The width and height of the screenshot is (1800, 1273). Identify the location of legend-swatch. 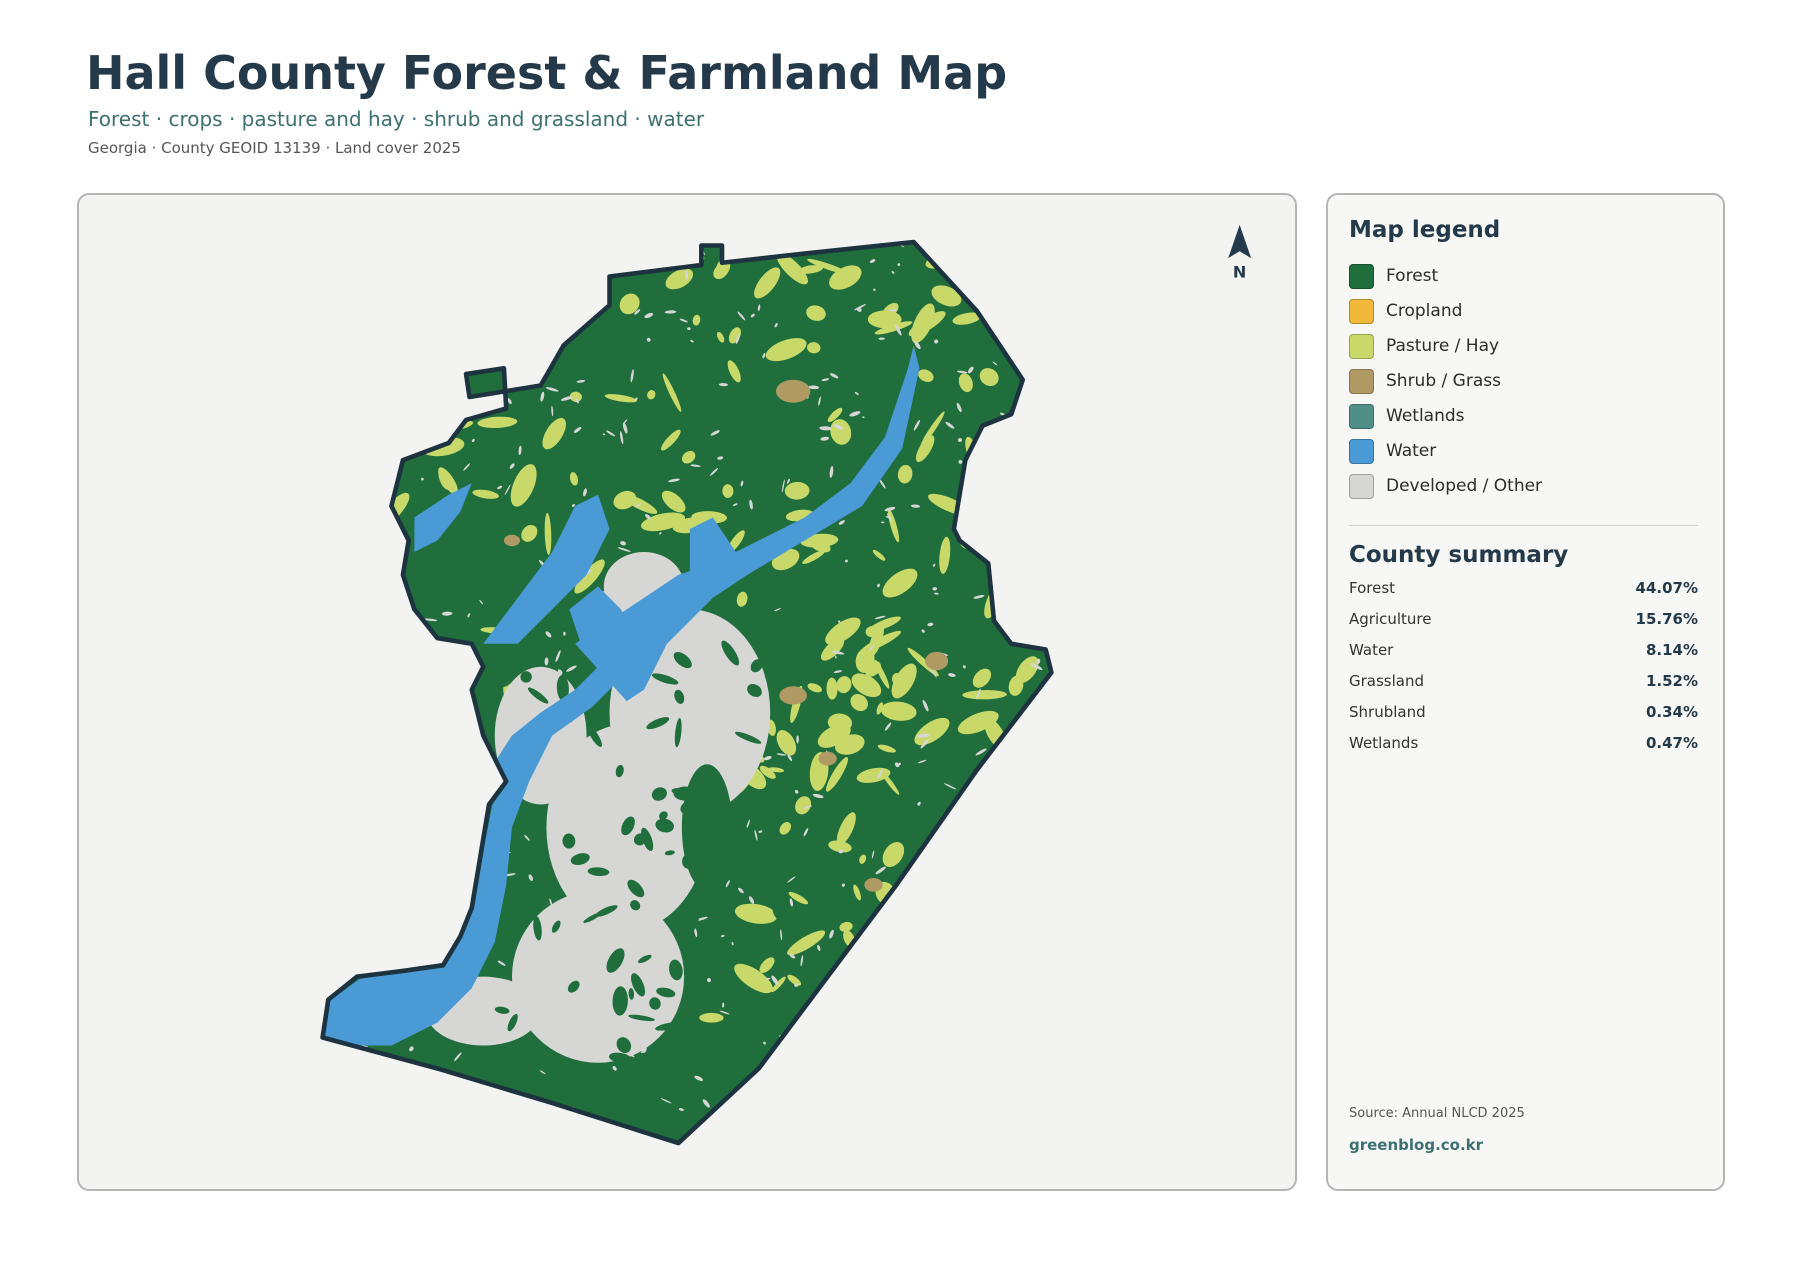
(1361, 381).